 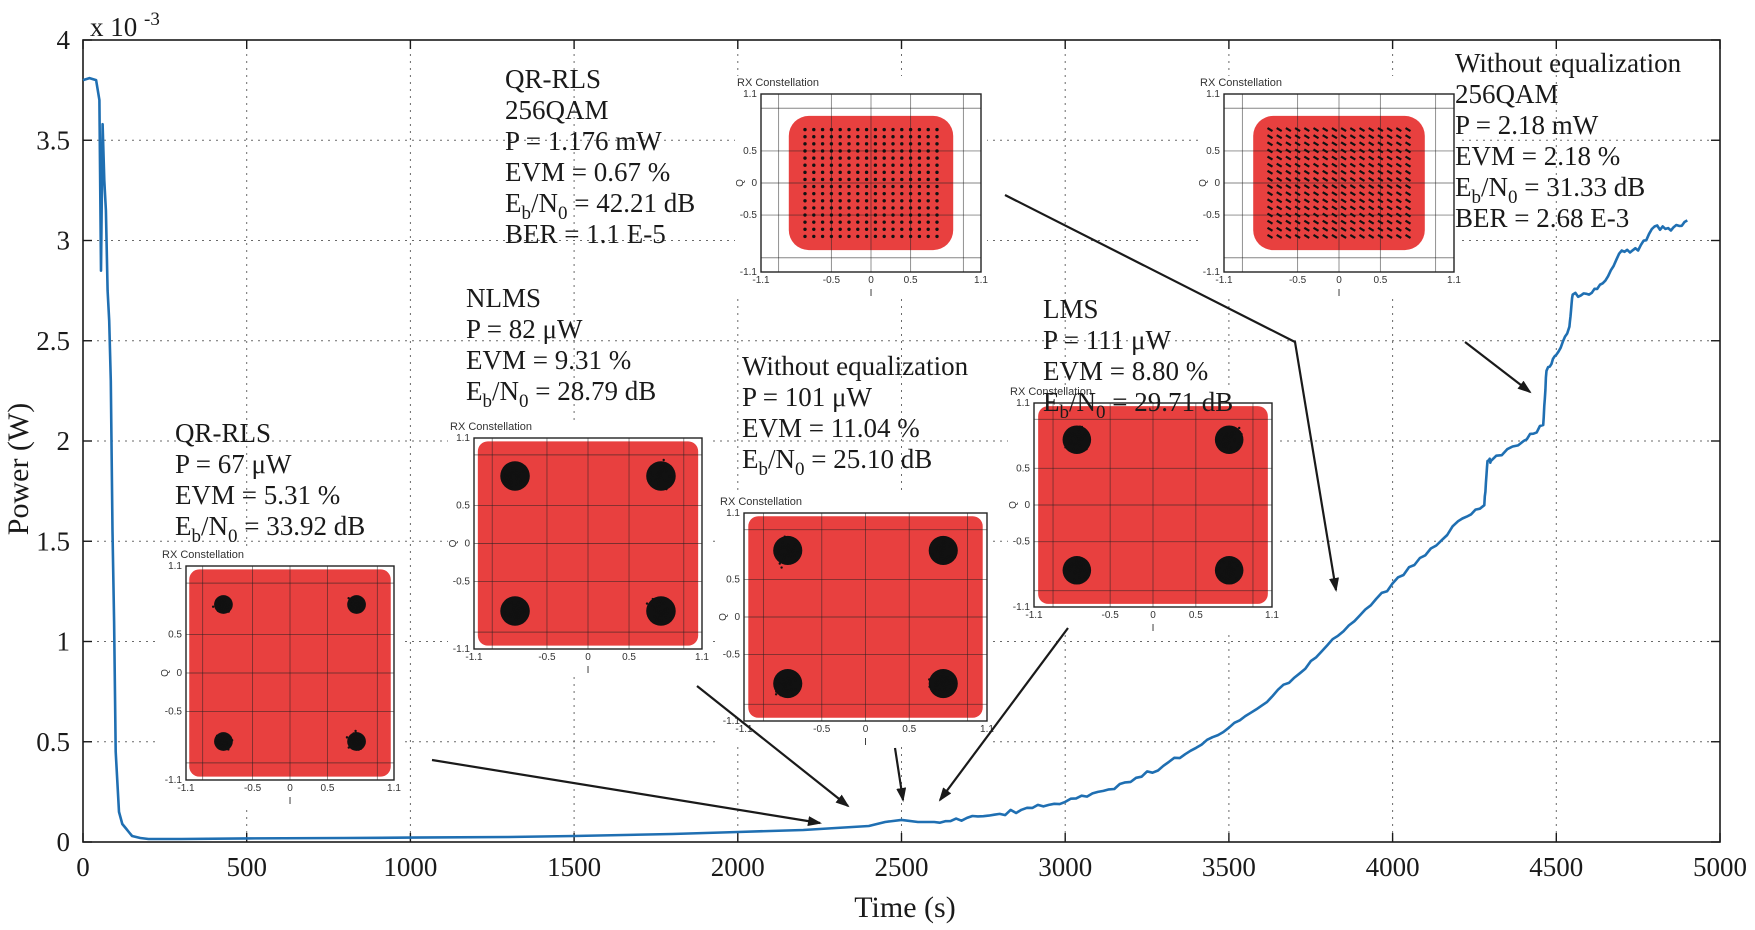 I want to click on inset-axes-box, so click(x=1153, y=505).